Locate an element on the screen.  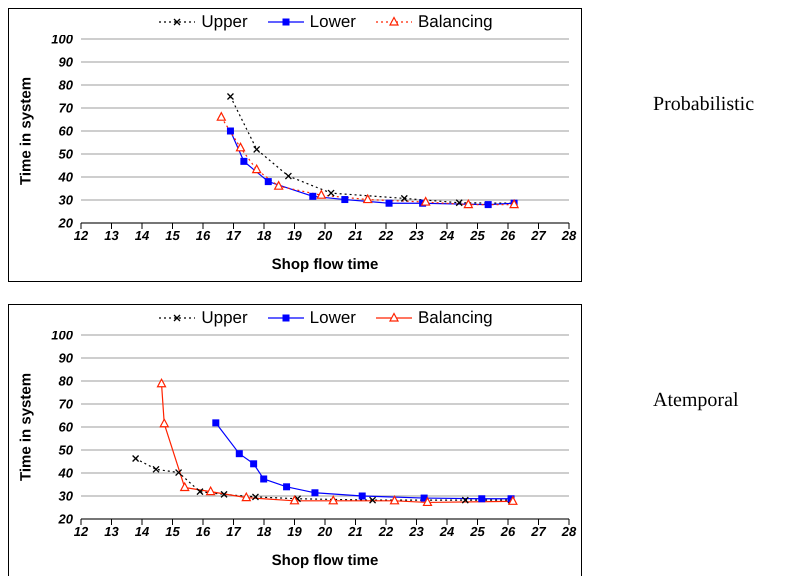
text: Atemporal is located at coordinates (696, 400).